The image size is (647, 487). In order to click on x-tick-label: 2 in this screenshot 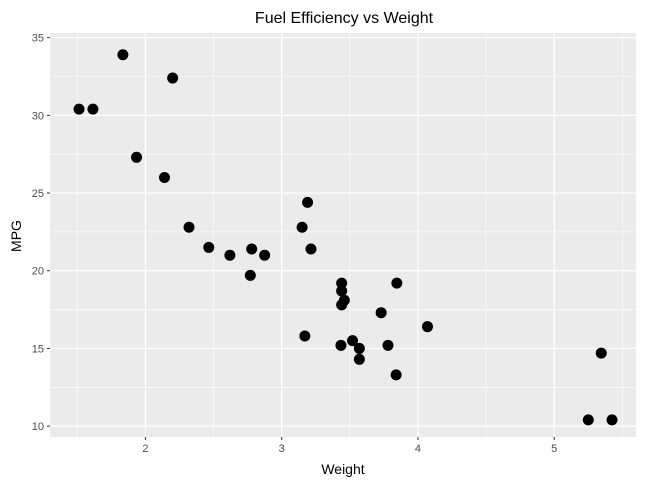, I will do `click(145, 449)`.